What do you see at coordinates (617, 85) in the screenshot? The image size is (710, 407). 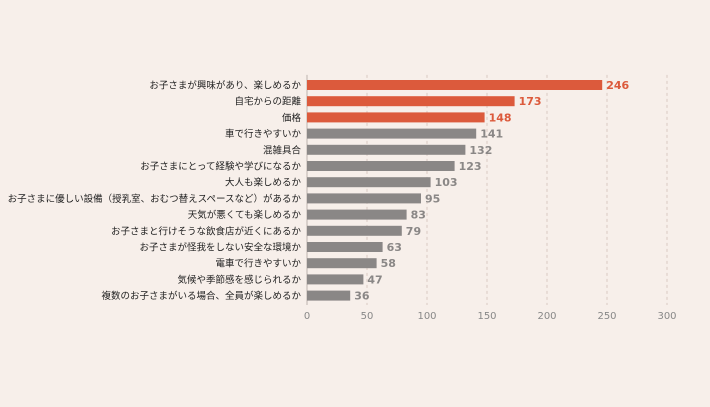 I see `value-label-1: 246` at bounding box center [617, 85].